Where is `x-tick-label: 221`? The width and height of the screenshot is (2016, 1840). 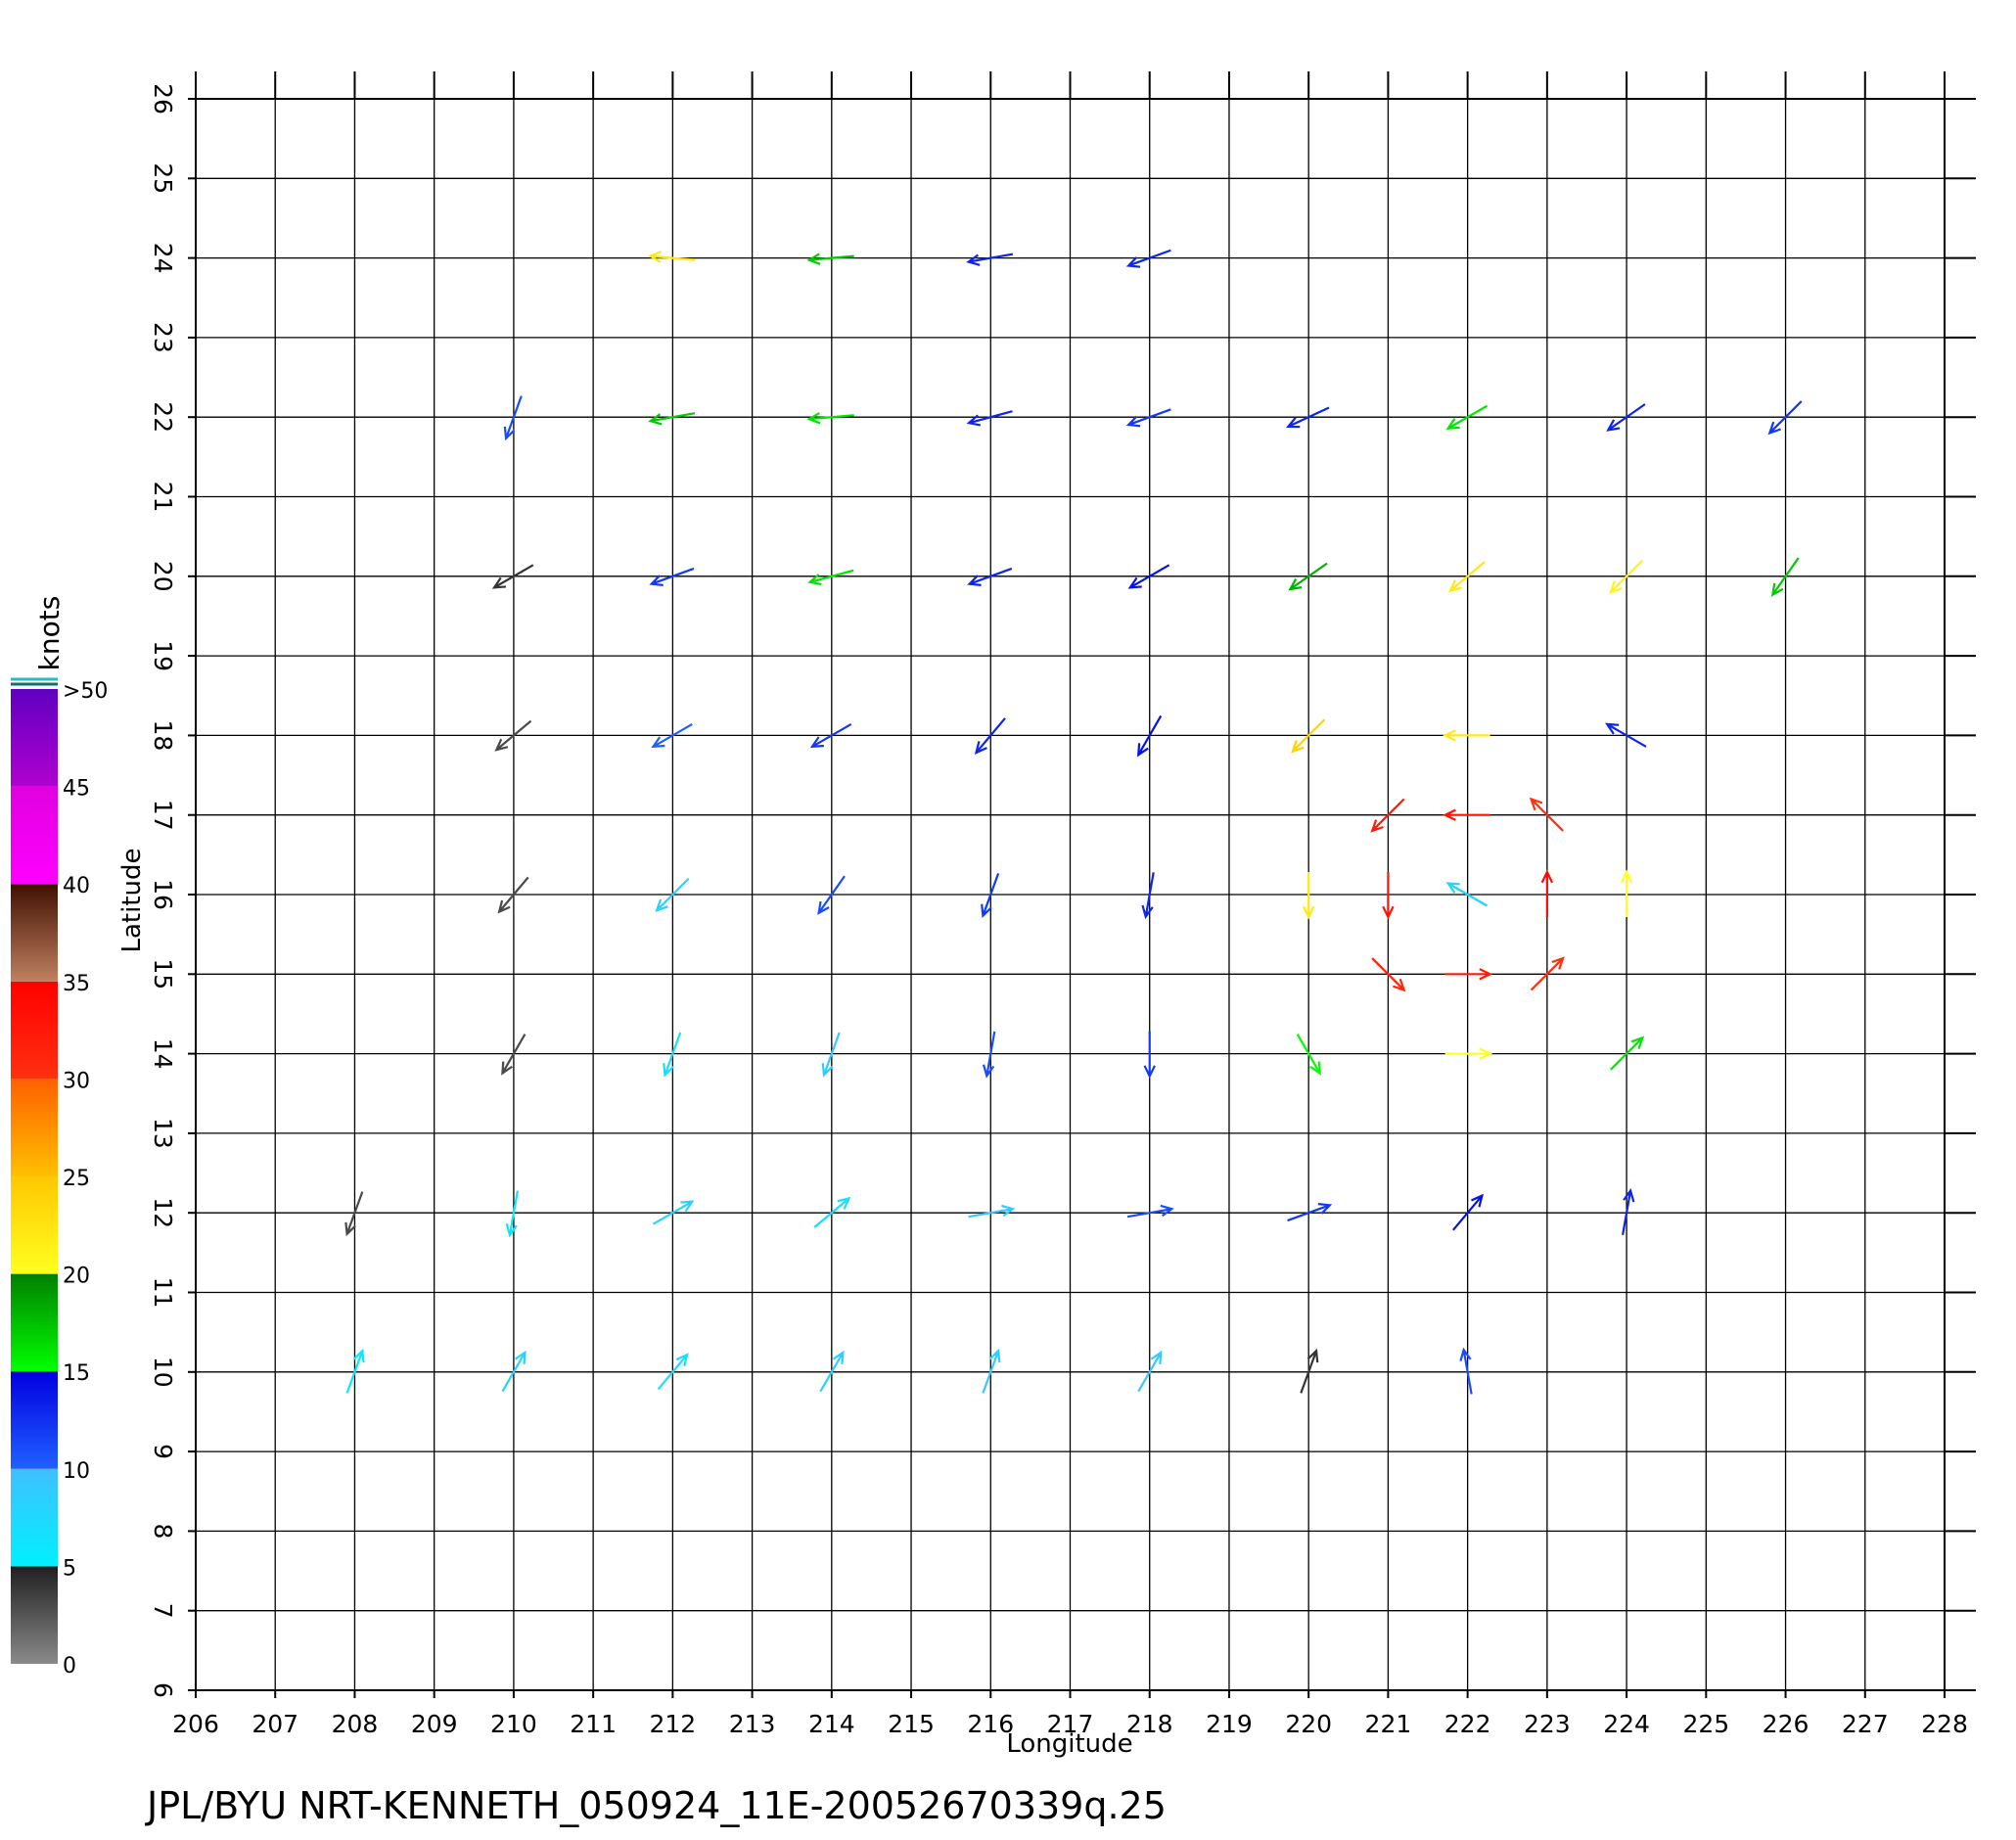
x-tick-label: 221 is located at coordinates (1388, 1724).